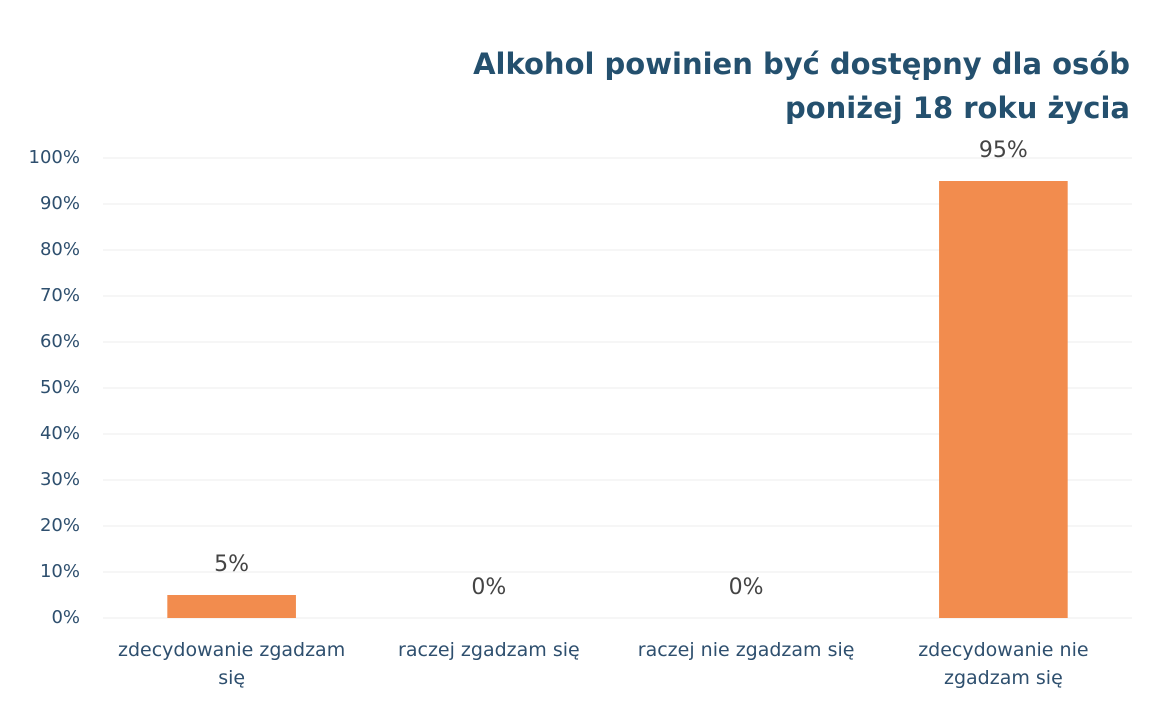  I want to click on y-tick-label: 100%, so click(54, 157).